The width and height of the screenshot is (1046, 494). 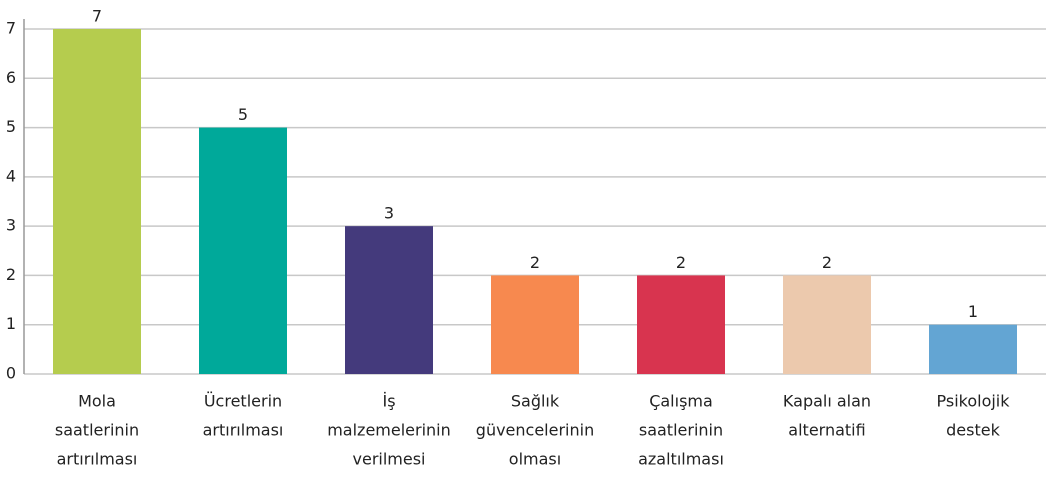 I want to click on x-tick-label: destek, so click(x=973, y=430).